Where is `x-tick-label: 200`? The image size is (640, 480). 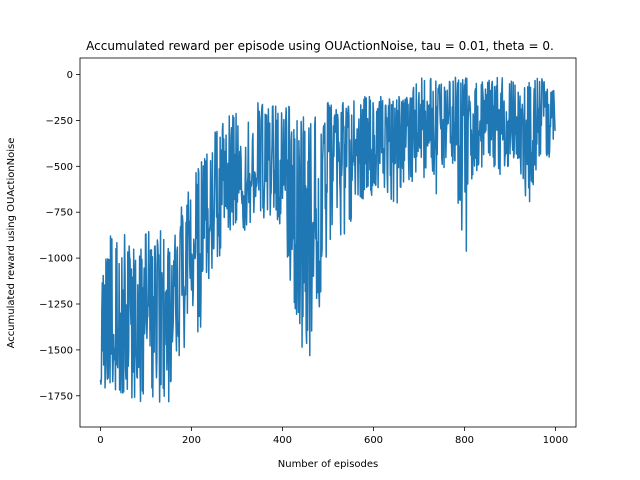
x-tick-label: 200 is located at coordinates (191, 440).